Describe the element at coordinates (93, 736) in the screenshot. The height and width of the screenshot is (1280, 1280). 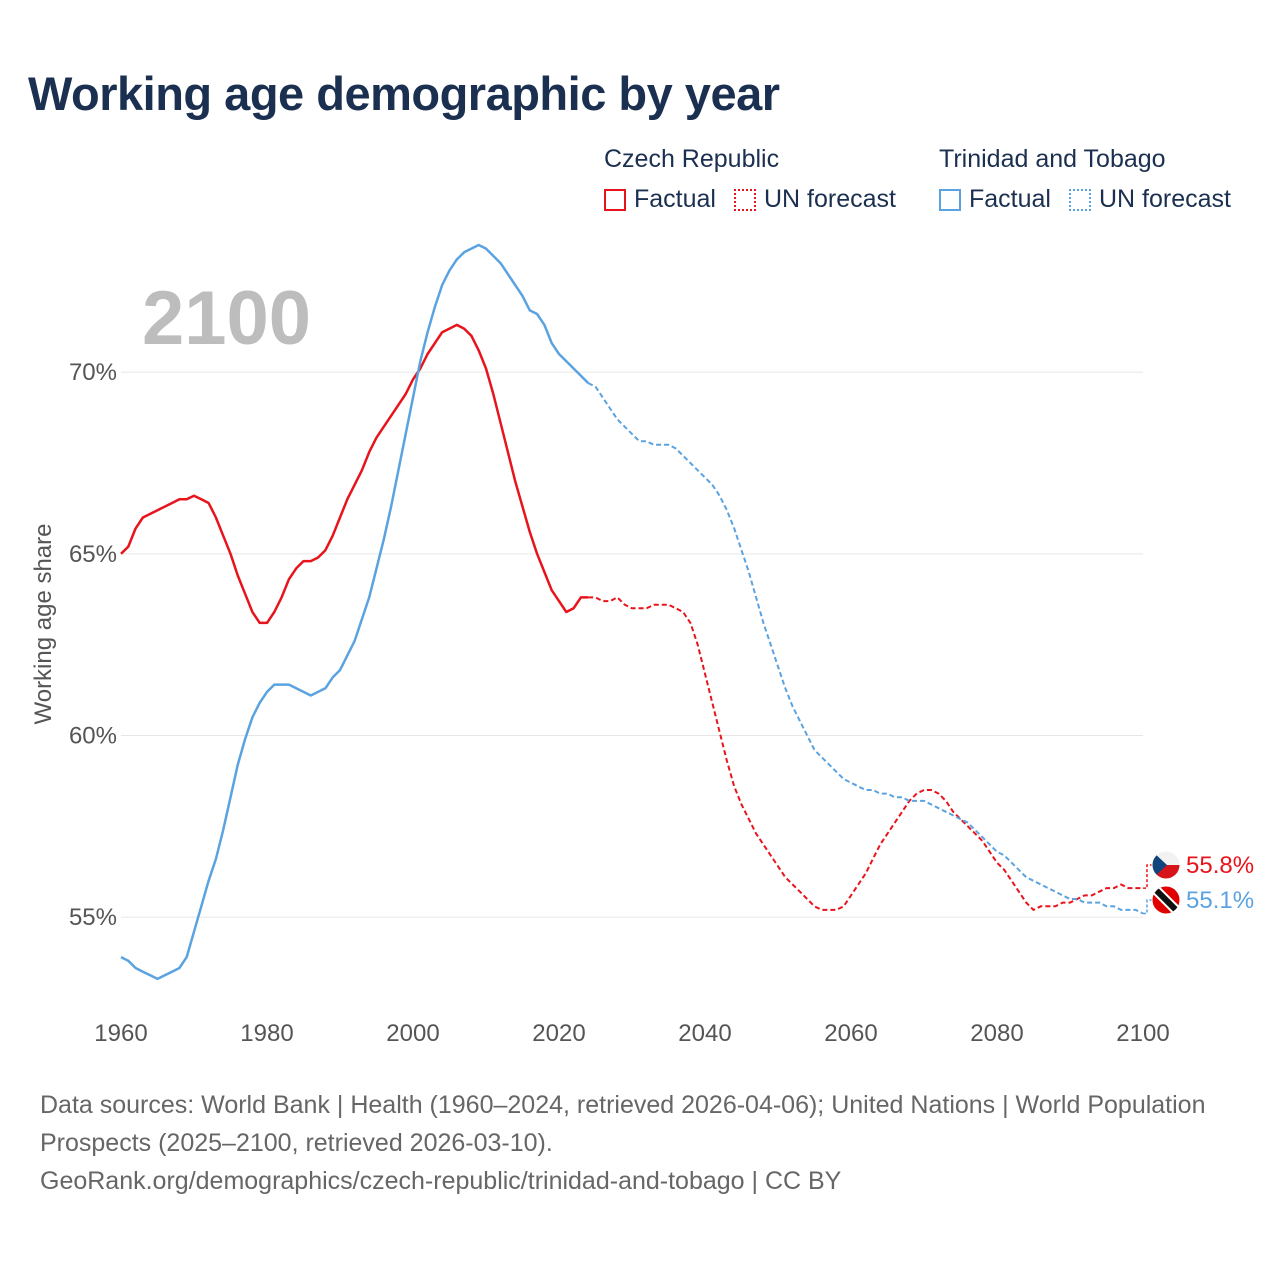
I see `y-tick-label: 60%` at that location.